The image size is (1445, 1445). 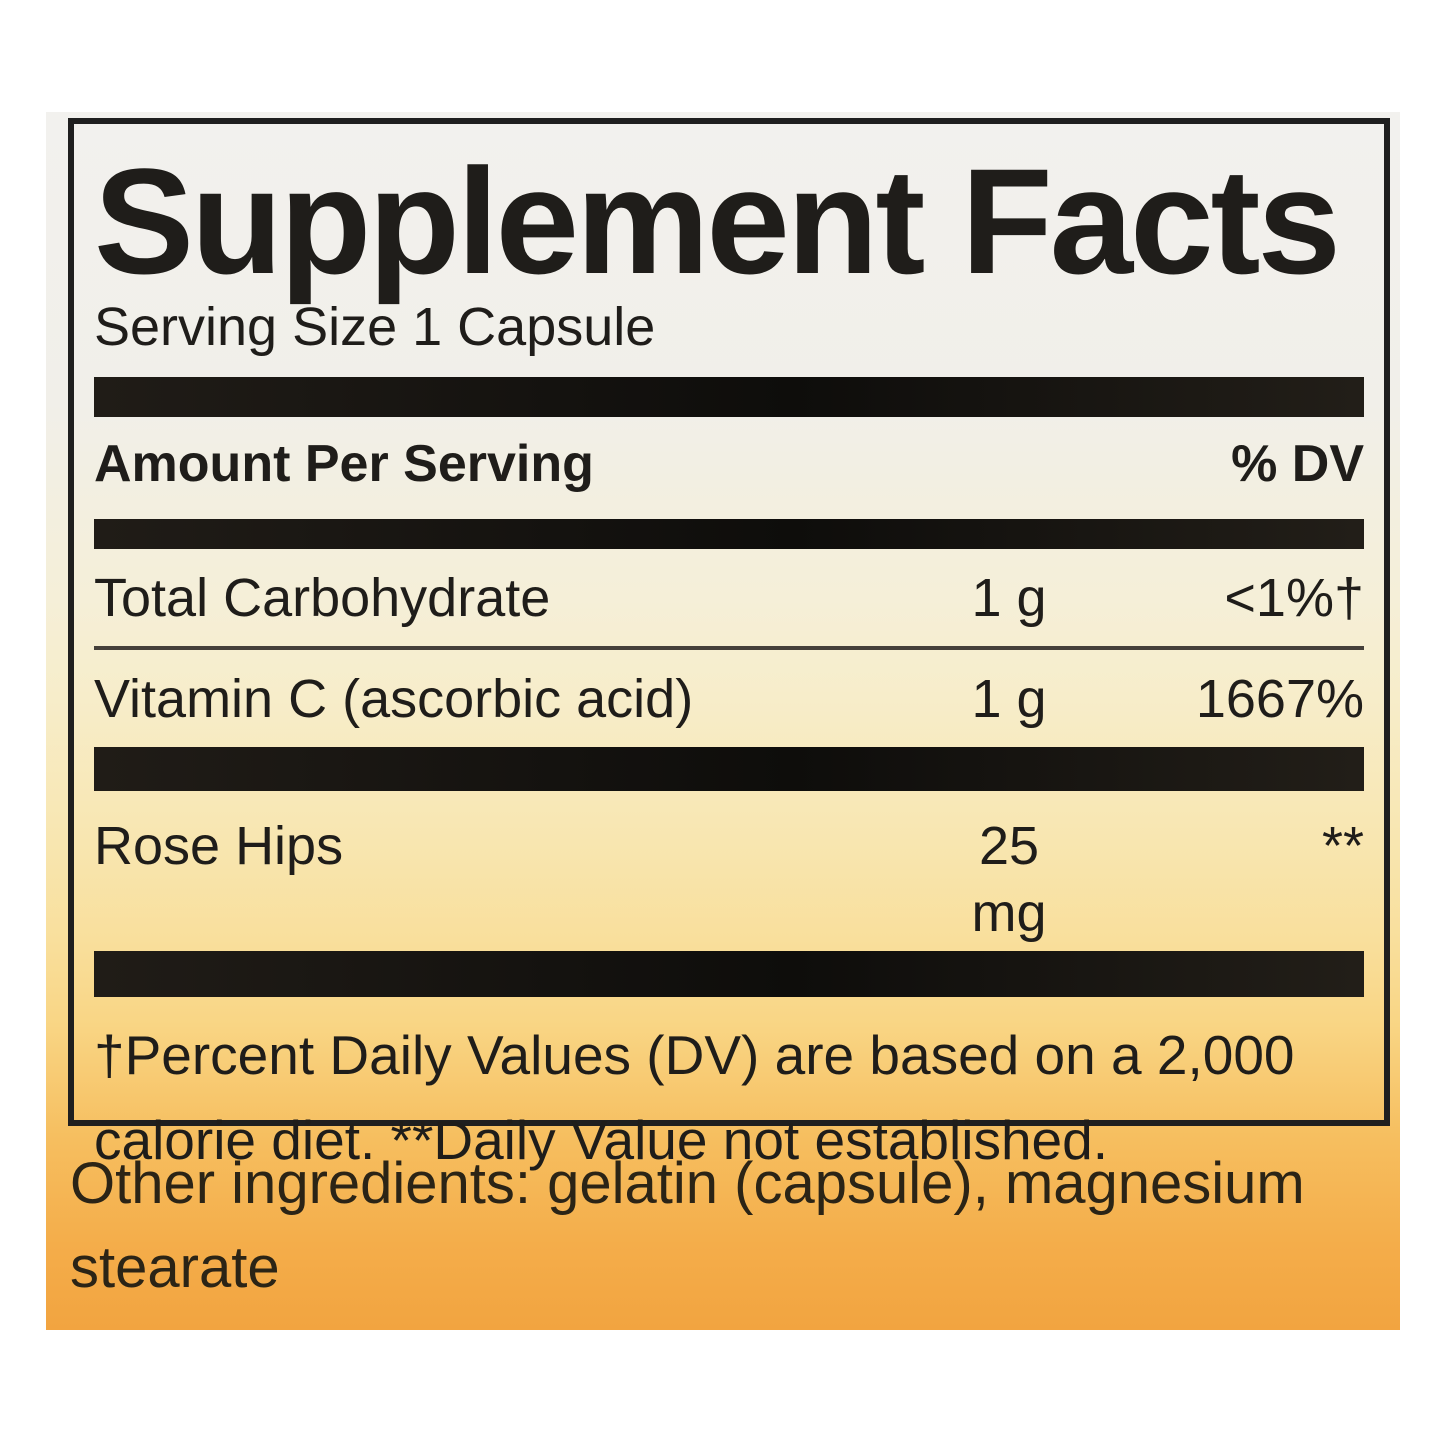 What do you see at coordinates (344, 463) in the screenshot?
I see `amount-per-serving-header: Amount Per Serving` at bounding box center [344, 463].